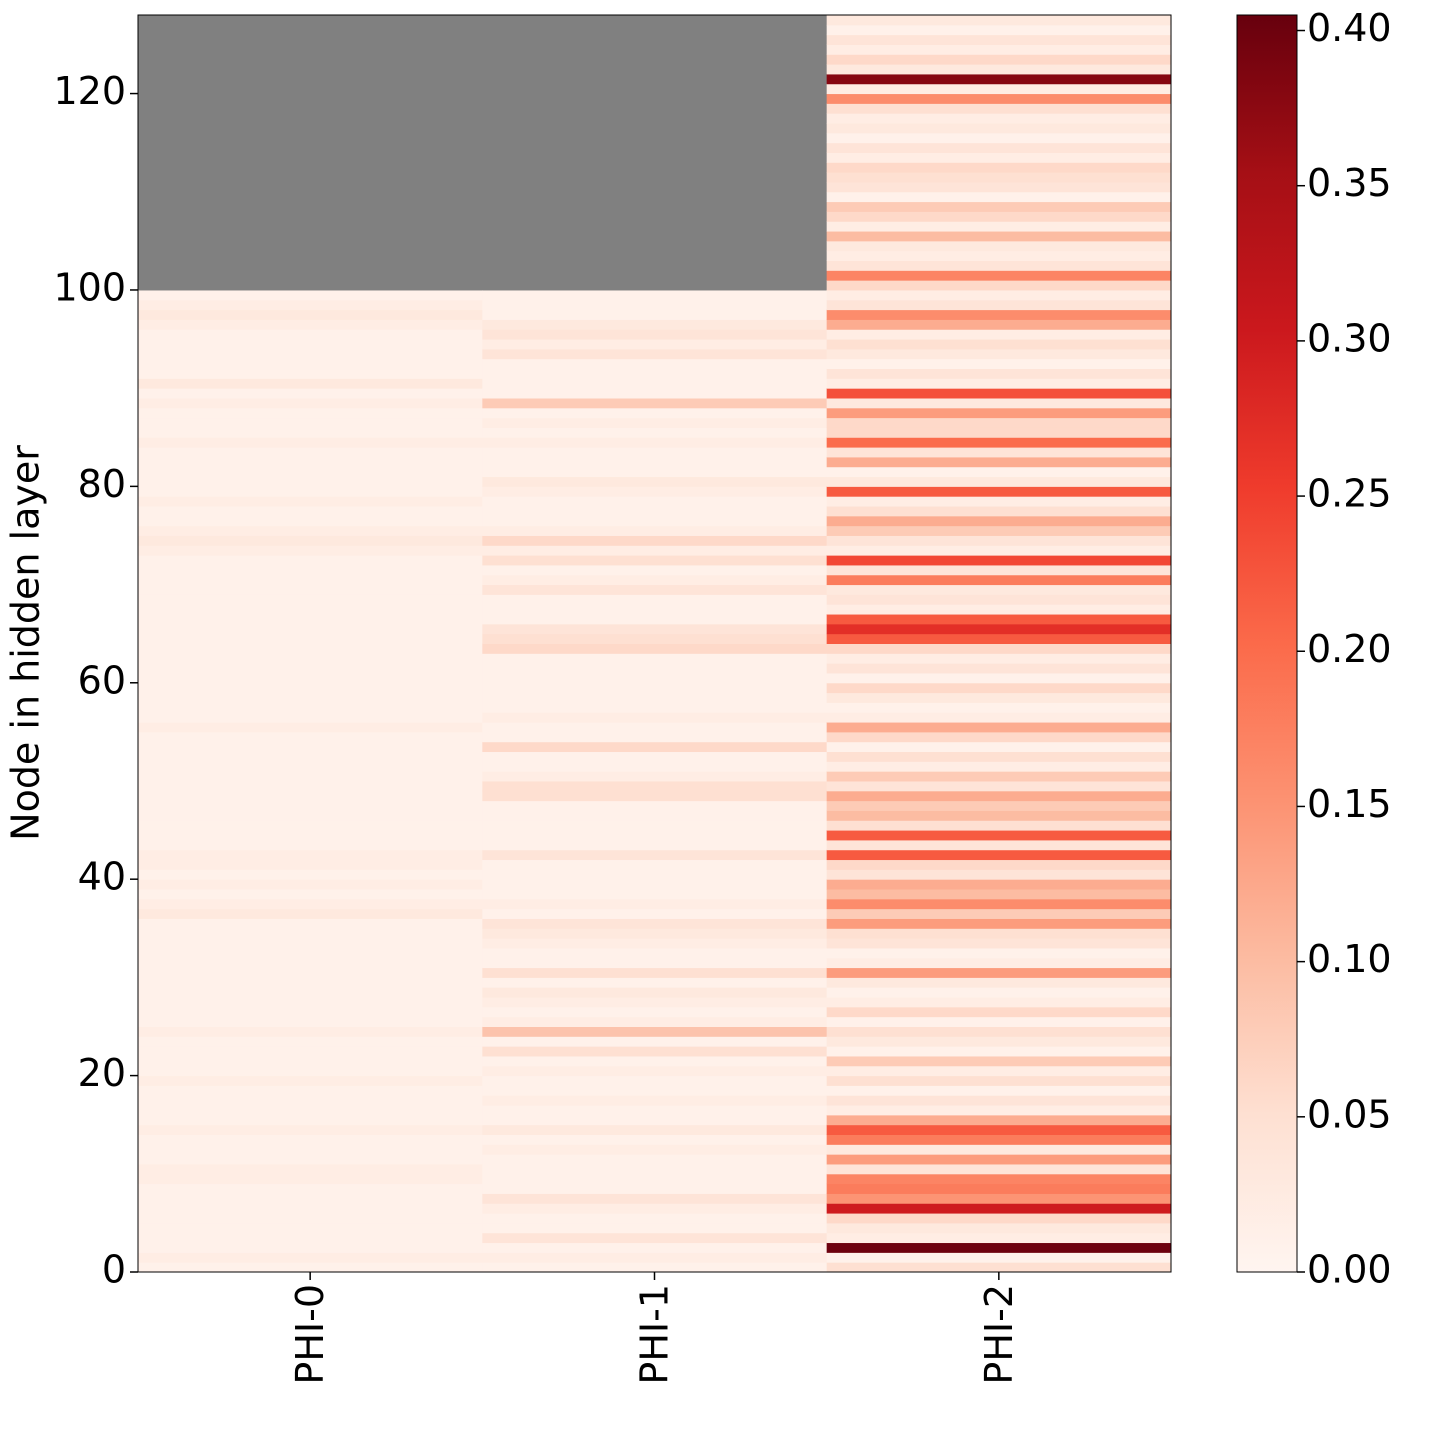 The width and height of the screenshot is (1440, 1440). I want to click on colorbar-tick-label: 0.35, so click(1349, 183).